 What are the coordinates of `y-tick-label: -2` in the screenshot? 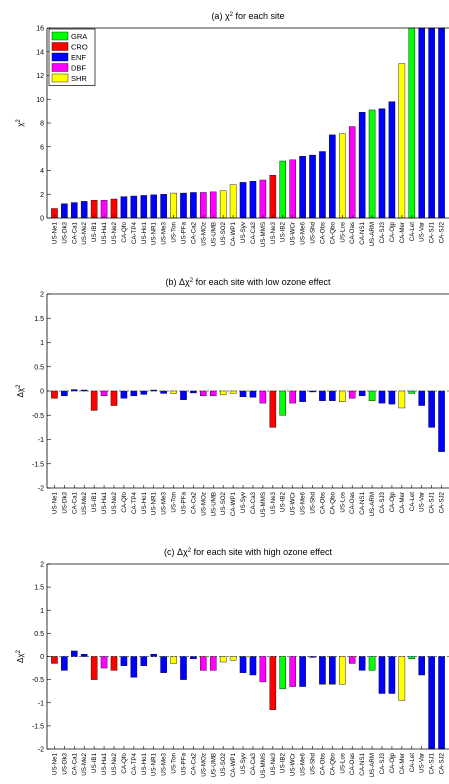 It's located at (41, 489).